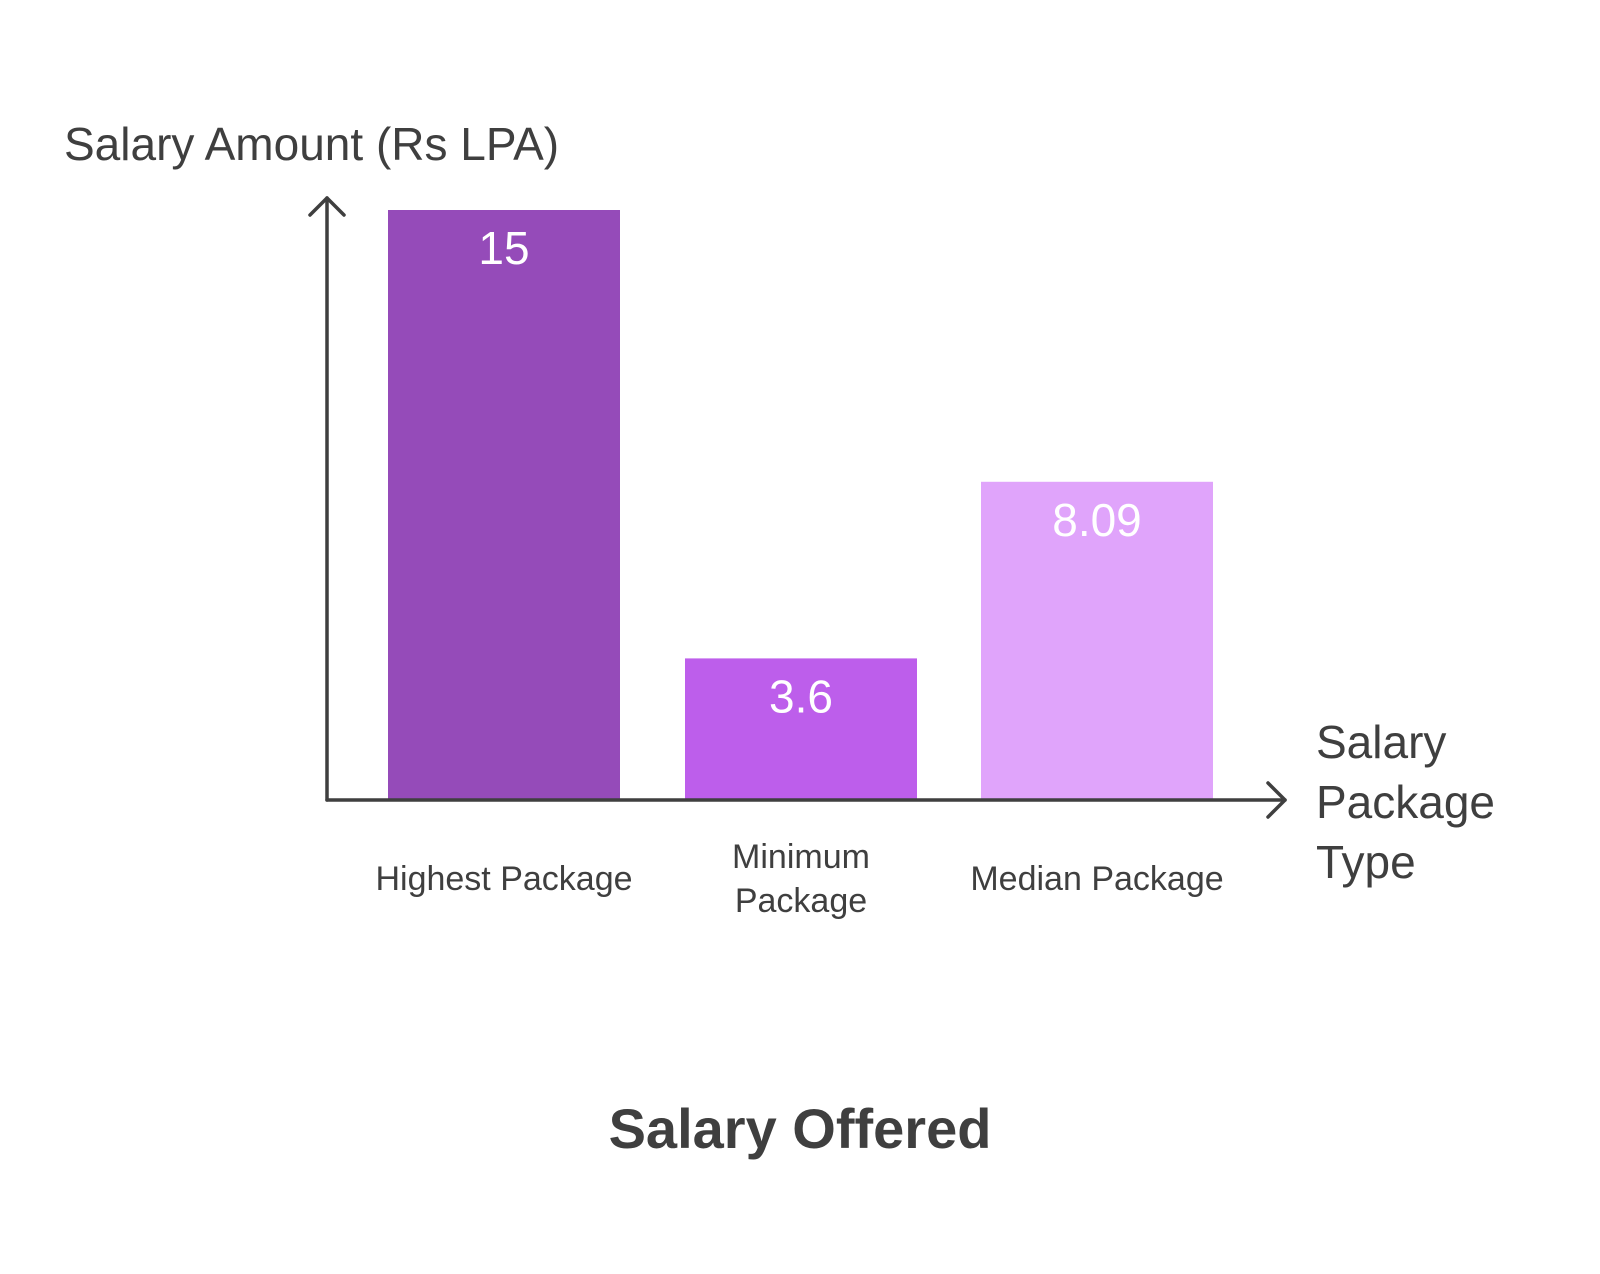 This screenshot has height=1274, width=1600. I want to click on x-axis-title-line: Salary, so click(1381, 742).